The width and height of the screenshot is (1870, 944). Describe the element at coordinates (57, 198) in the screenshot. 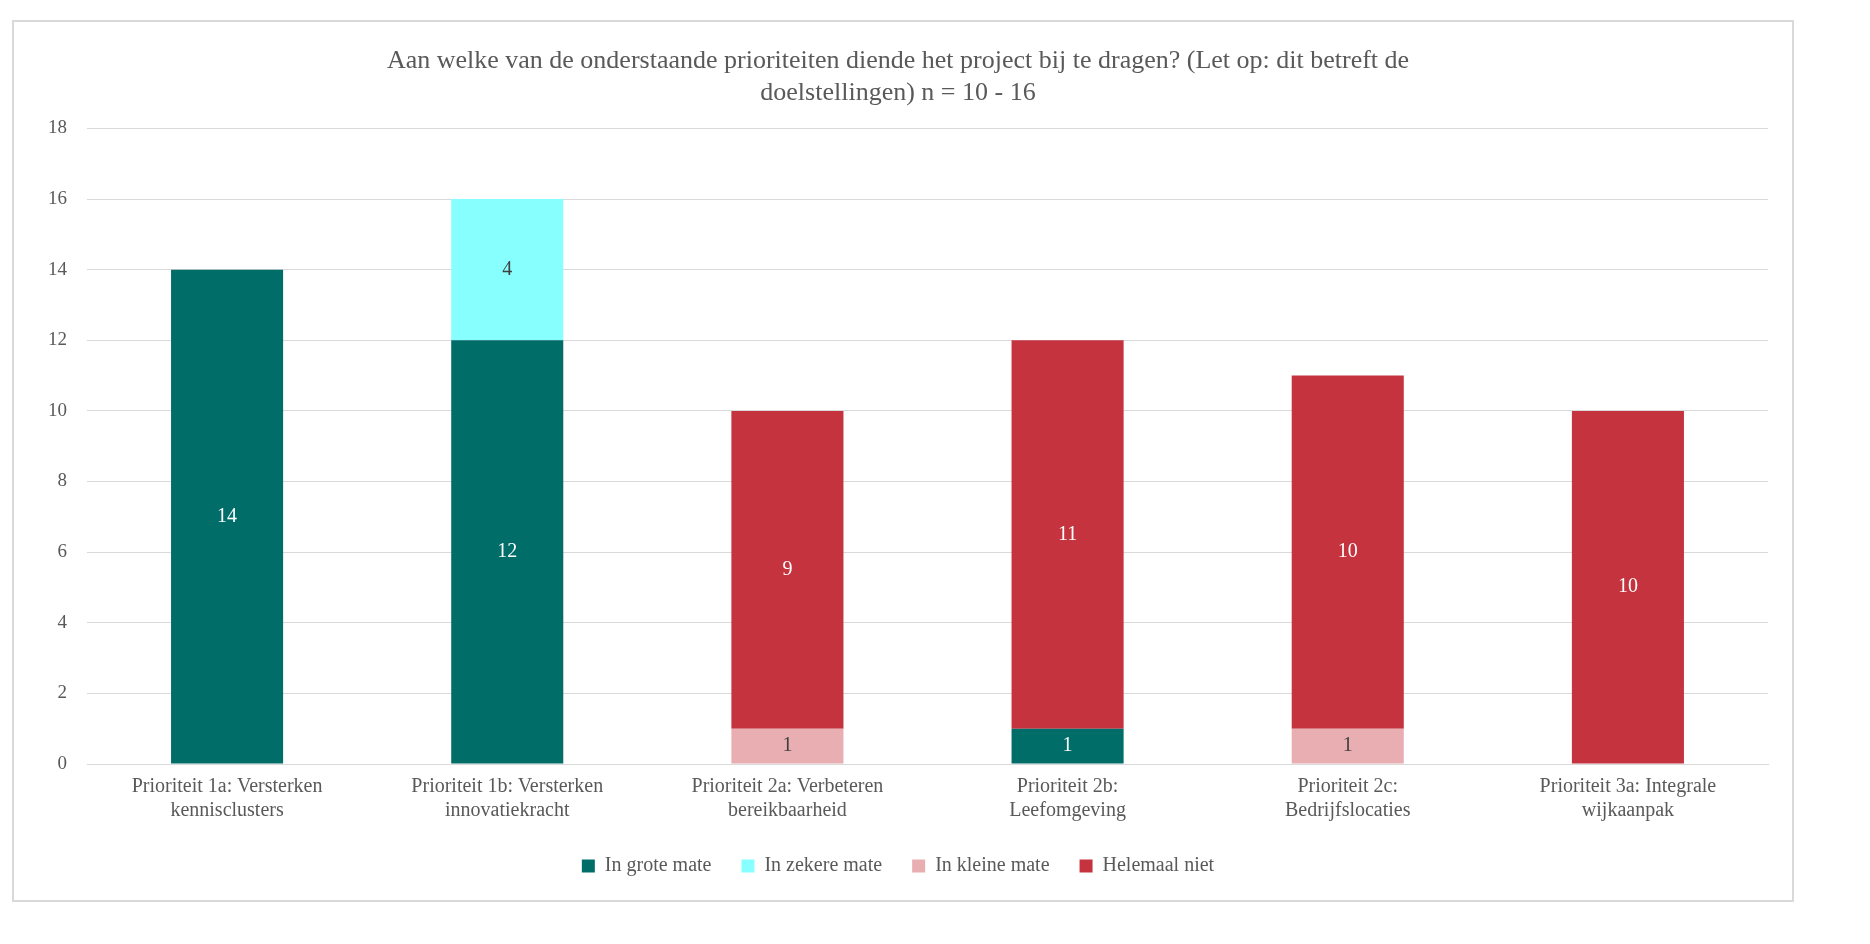

I see `y-tick-label: 16` at that location.